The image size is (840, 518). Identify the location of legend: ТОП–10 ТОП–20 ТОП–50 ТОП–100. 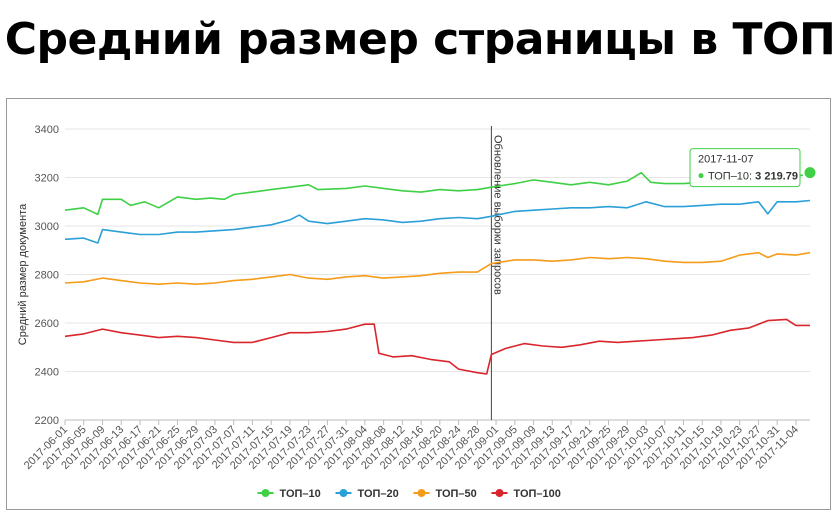
(409, 494).